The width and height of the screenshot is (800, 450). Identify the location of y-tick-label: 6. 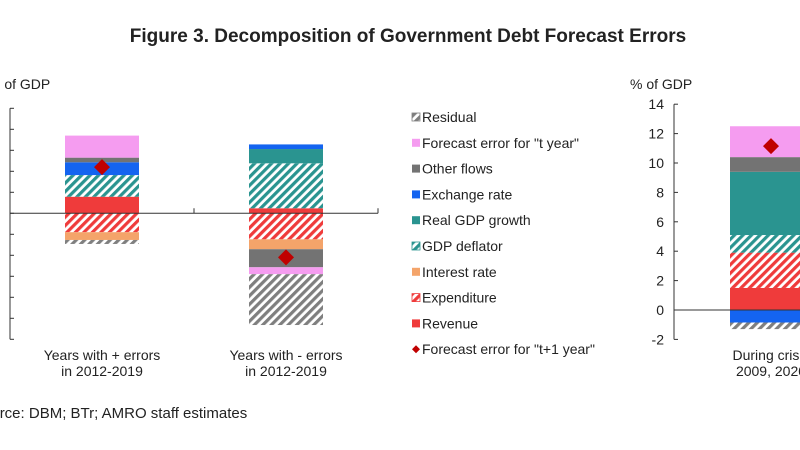
(660, 222).